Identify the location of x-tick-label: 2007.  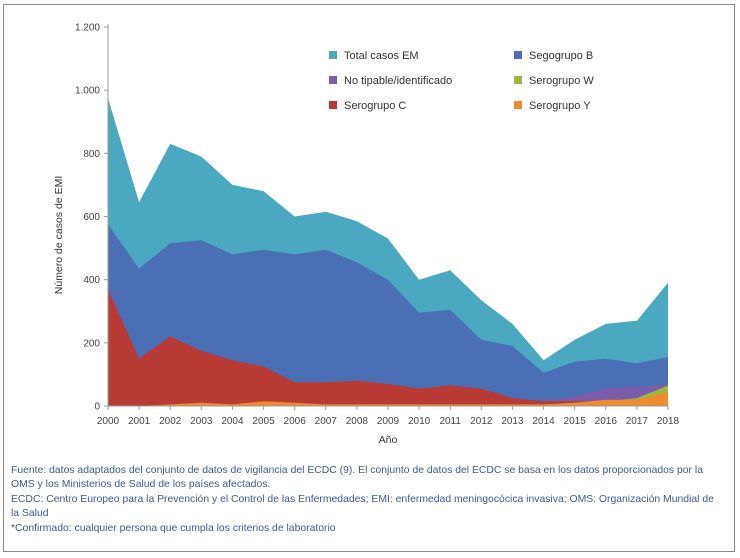
(326, 421).